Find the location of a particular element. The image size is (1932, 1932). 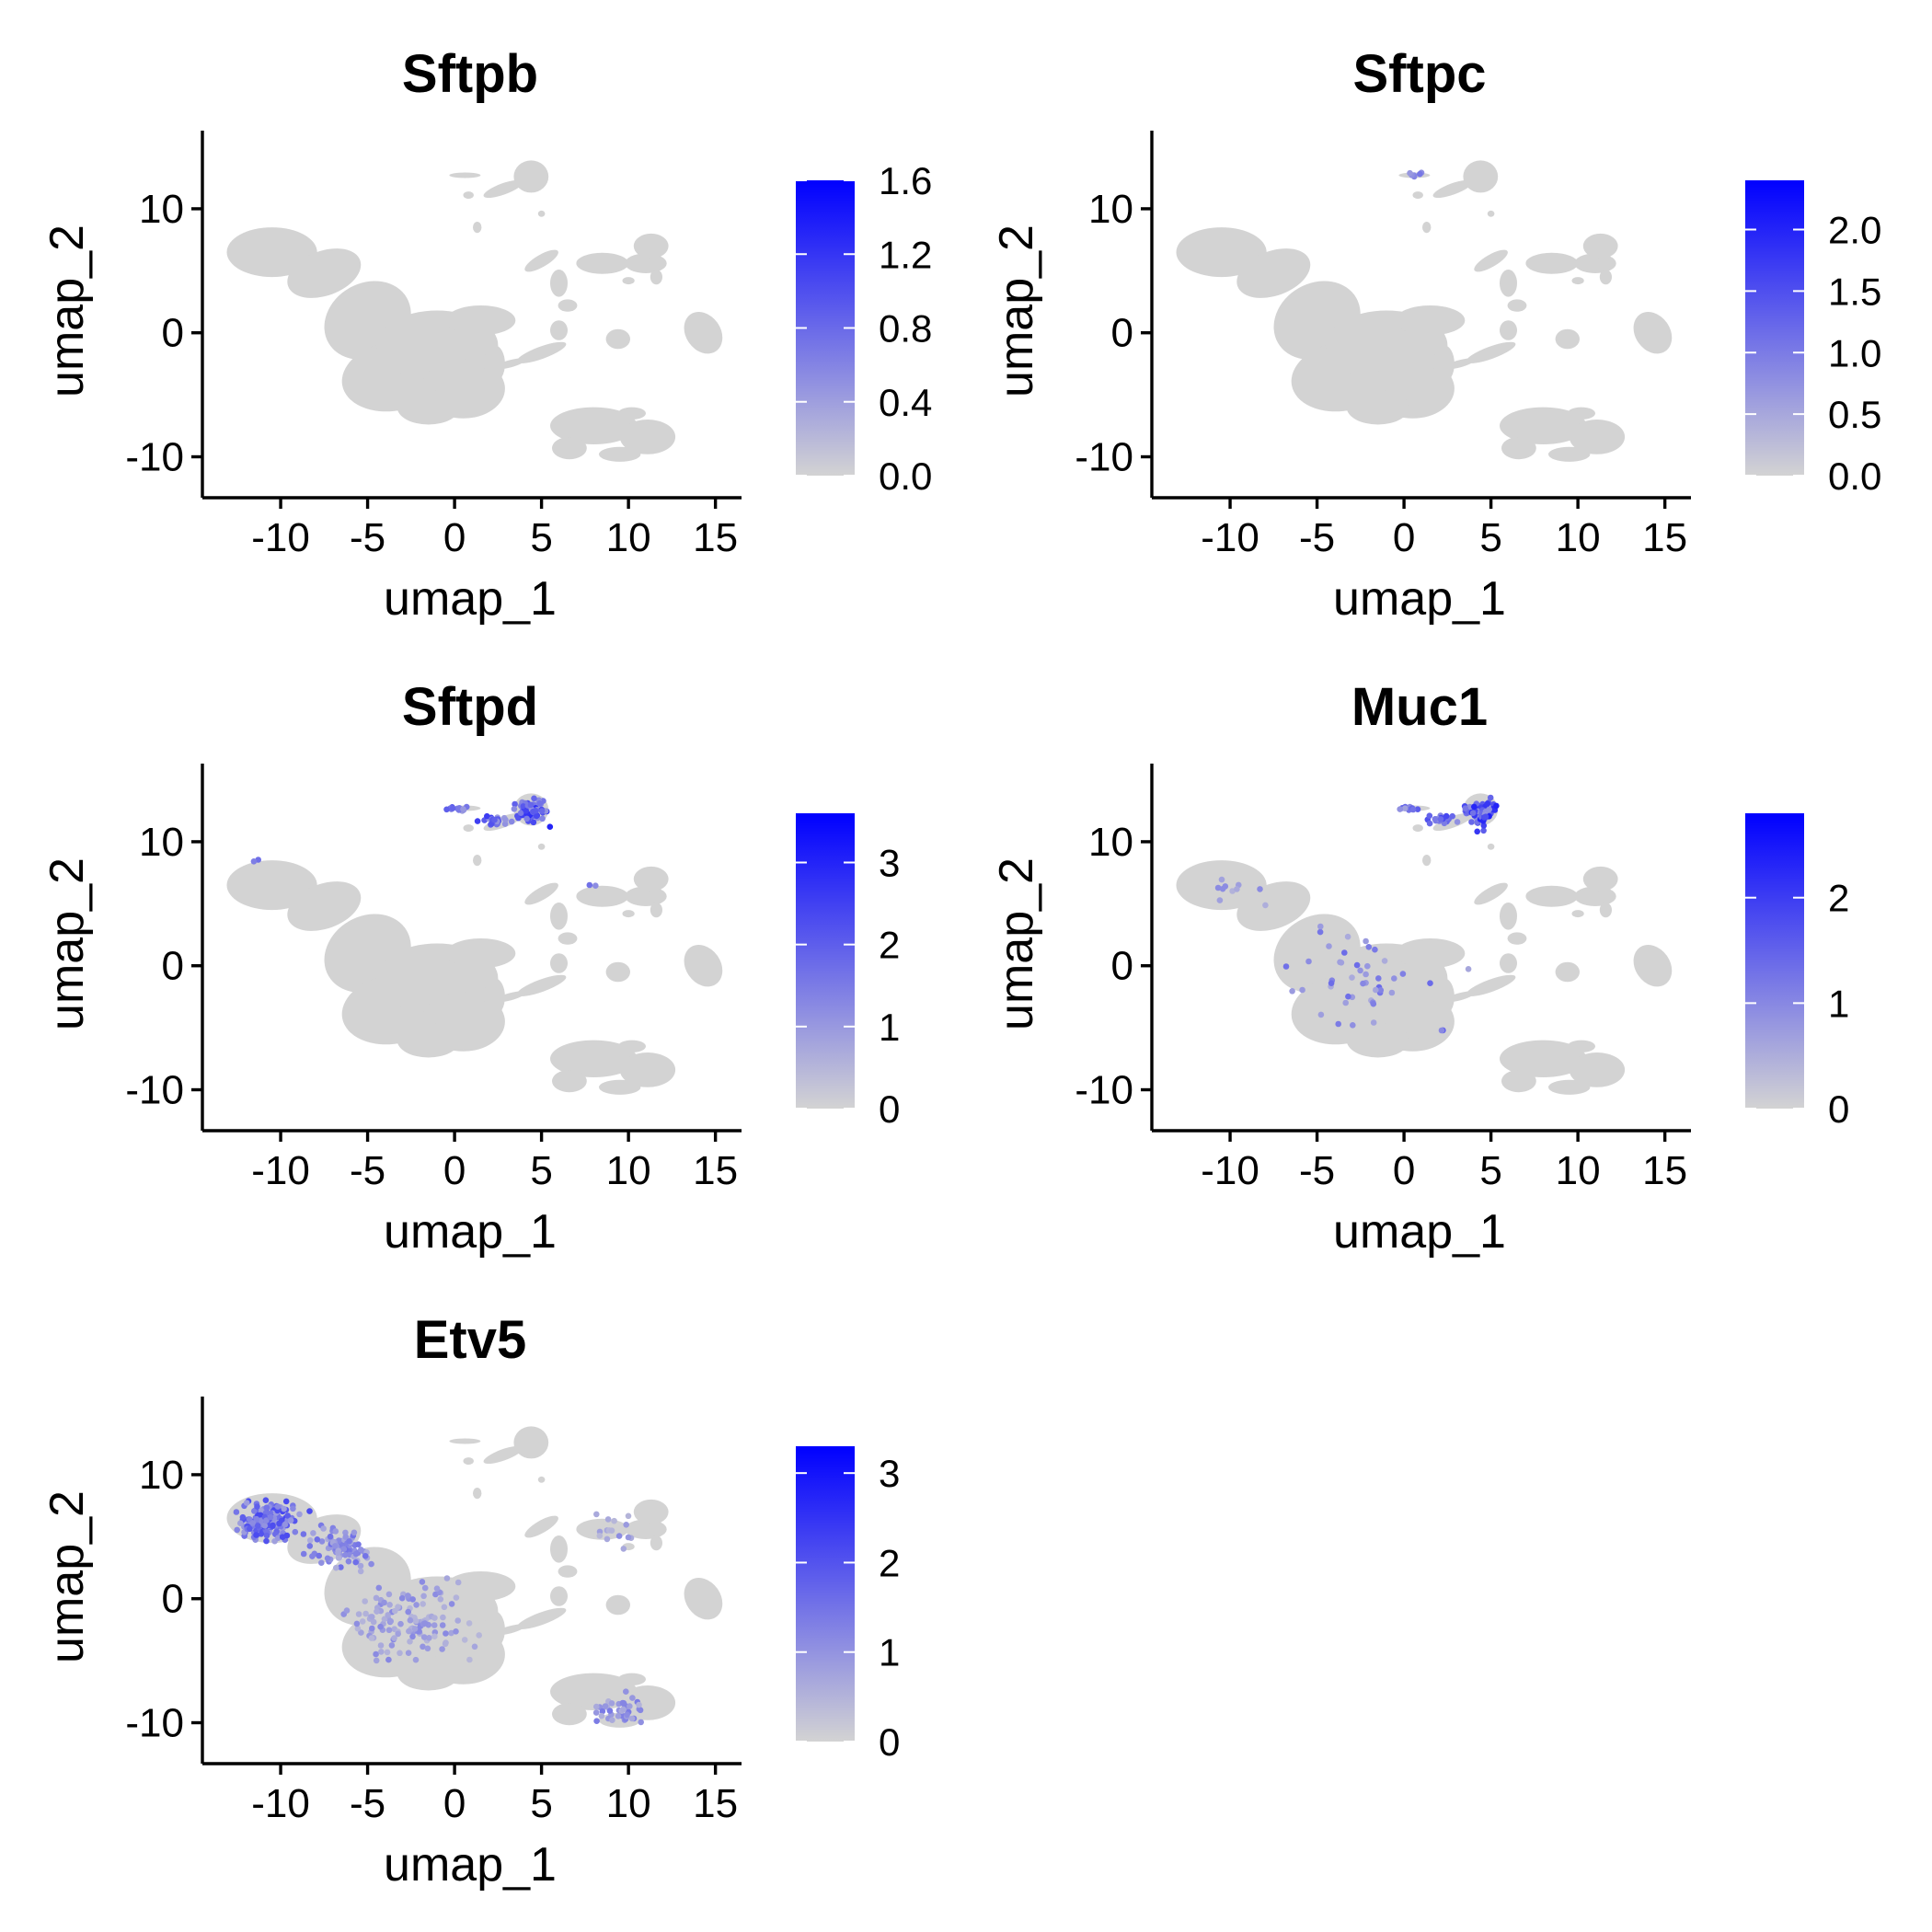

x-tick-label: -5 is located at coordinates (1317, 1170).